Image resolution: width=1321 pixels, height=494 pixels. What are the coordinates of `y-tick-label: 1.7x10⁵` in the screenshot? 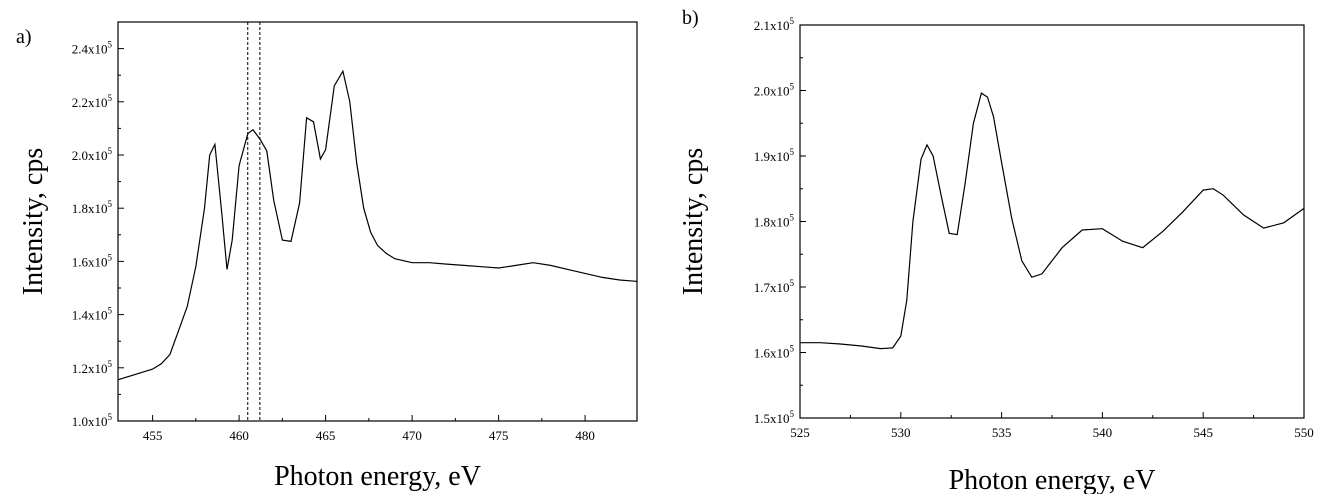 It's located at (774, 286).